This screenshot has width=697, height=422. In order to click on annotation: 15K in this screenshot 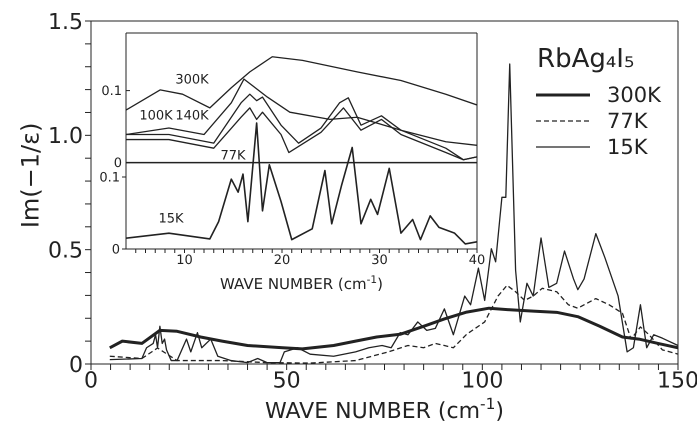, I will do `click(171, 219)`.